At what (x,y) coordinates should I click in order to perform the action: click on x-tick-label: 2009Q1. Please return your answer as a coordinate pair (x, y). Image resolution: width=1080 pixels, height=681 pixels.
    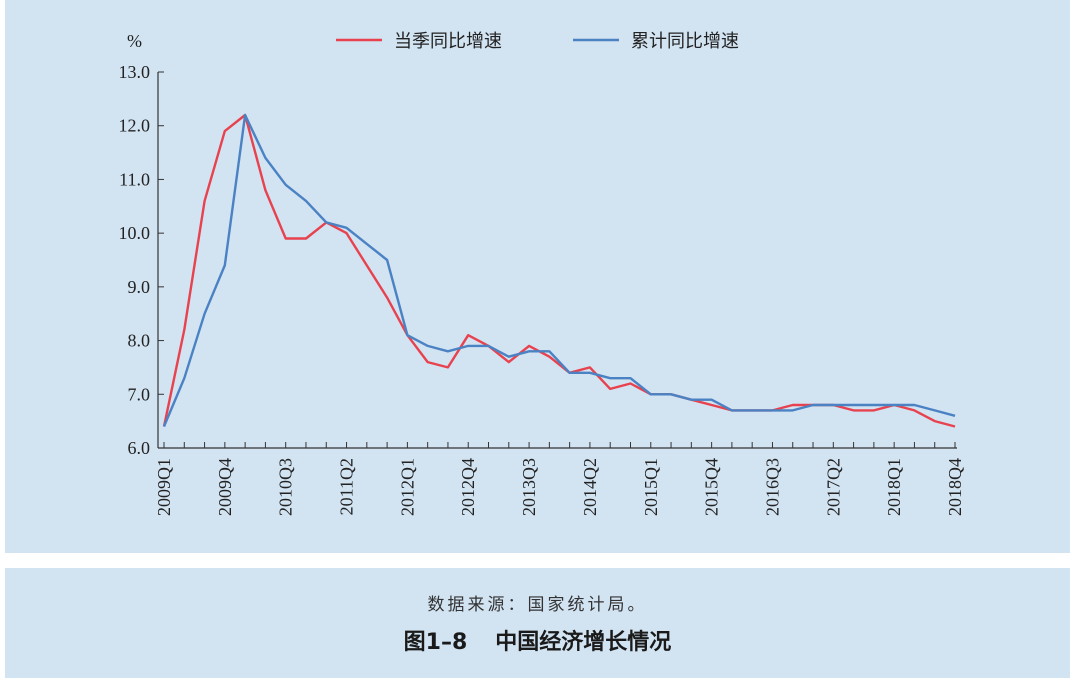
    Looking at the image, I should click on (164, 487).